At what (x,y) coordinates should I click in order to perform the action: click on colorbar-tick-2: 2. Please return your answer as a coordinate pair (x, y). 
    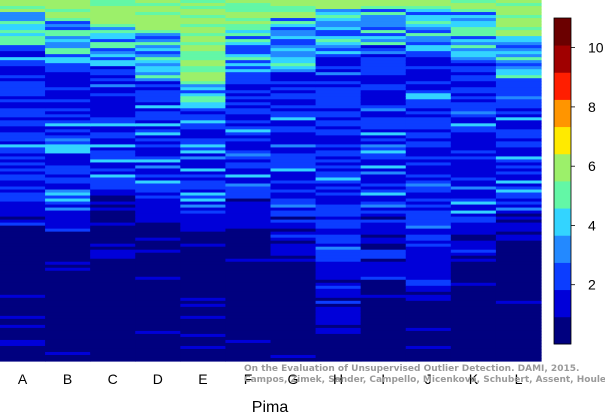
    Looking at the image, I should click on (592, 285).